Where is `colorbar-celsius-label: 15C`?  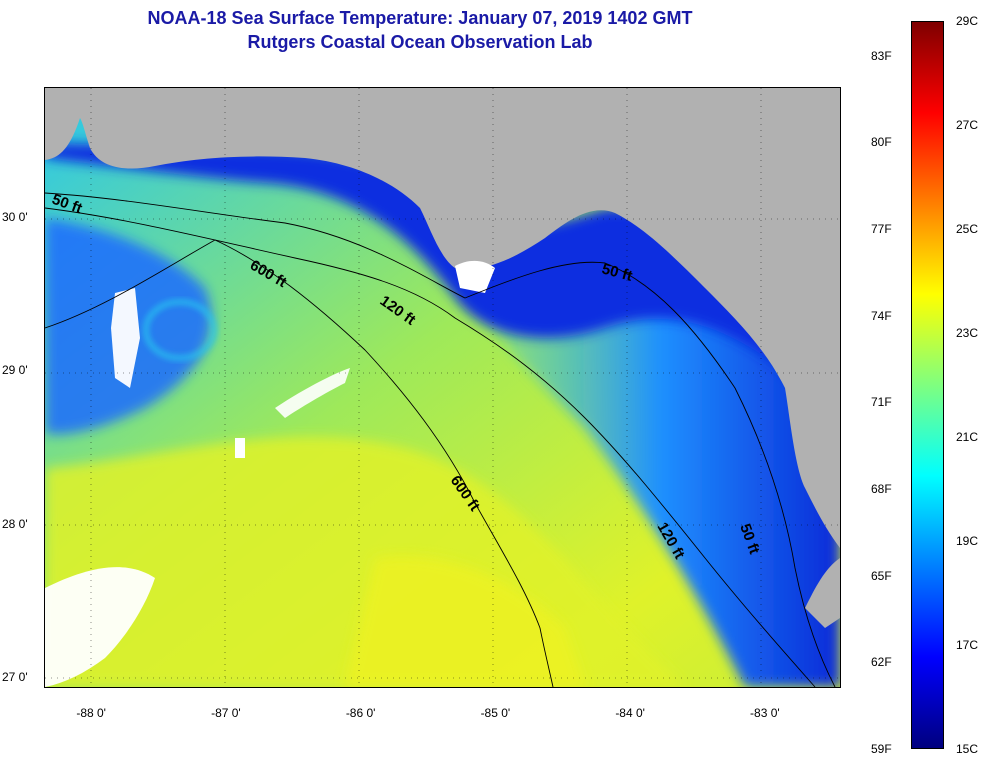 colorbar-celsius-label: 15C is located at coordinates (967, 749).